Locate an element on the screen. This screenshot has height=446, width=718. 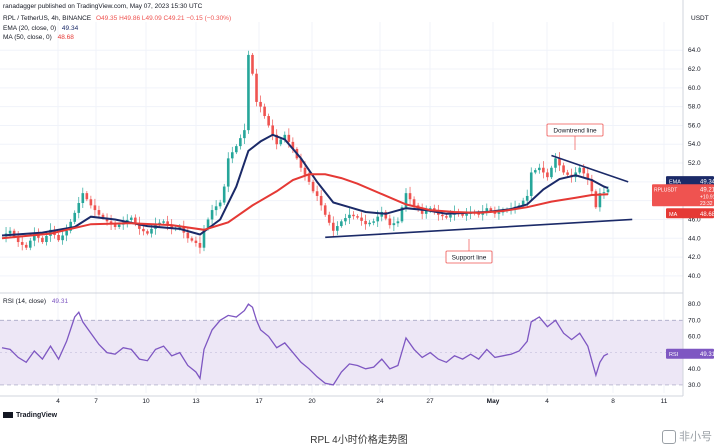
tradingview-mark-icon is located at coordinates (8, 415).